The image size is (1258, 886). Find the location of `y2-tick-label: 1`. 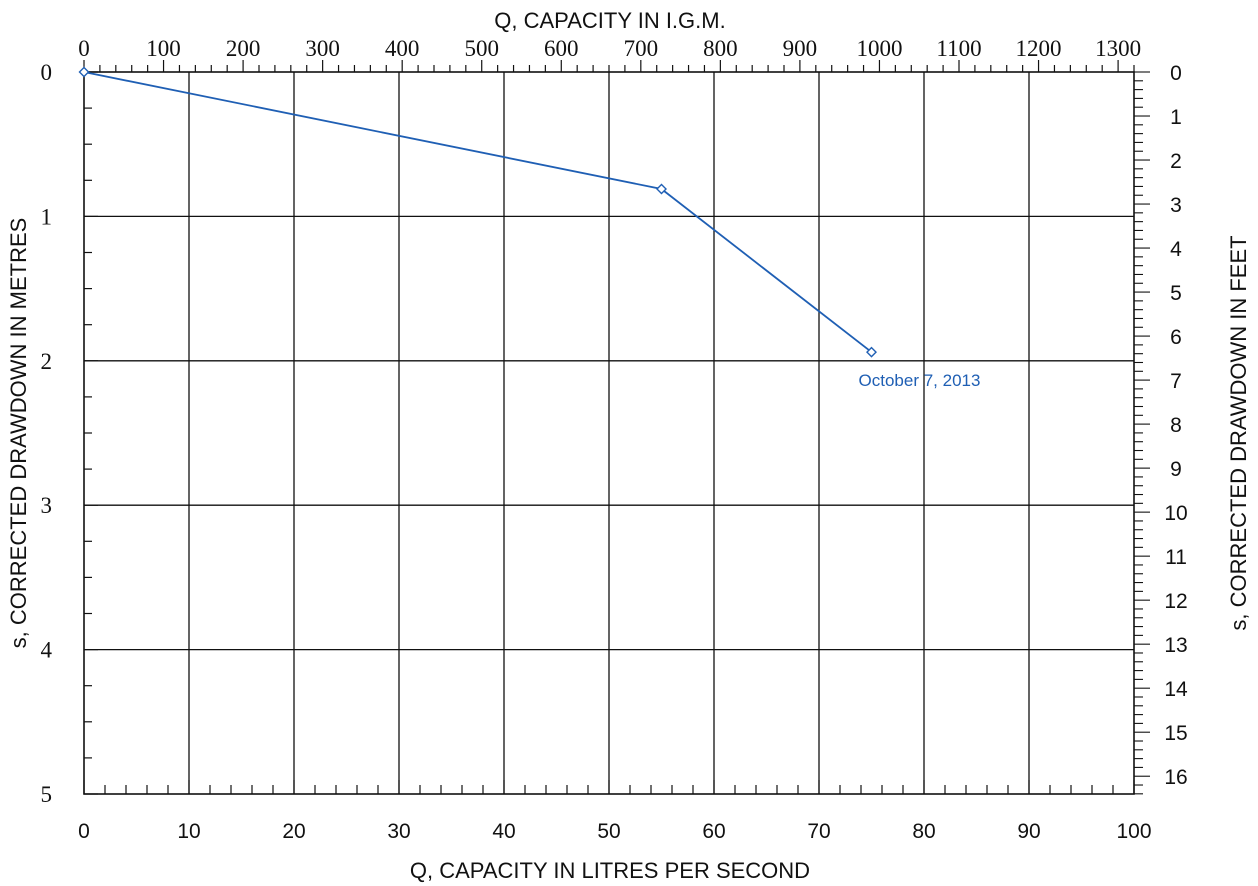

y2-tick-label: 1 is located at coordinates (1176, 117).